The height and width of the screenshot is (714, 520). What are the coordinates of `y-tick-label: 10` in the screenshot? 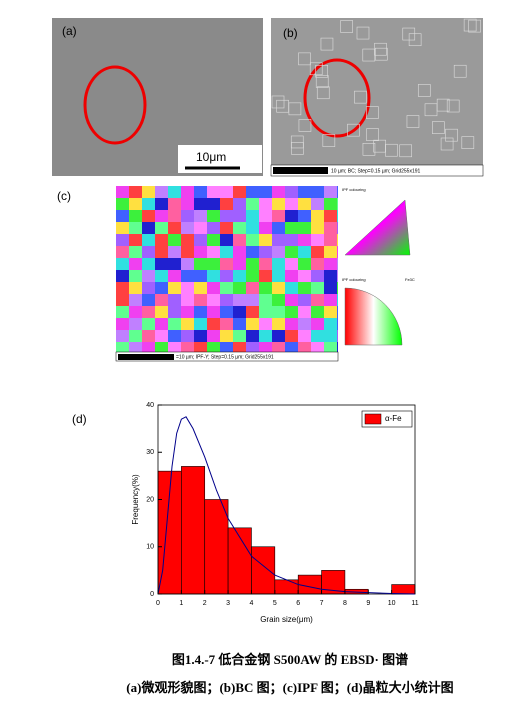 It's located at (150, 547).